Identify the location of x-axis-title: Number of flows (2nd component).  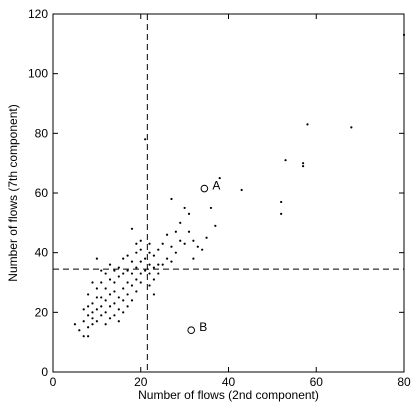
(228, 395).